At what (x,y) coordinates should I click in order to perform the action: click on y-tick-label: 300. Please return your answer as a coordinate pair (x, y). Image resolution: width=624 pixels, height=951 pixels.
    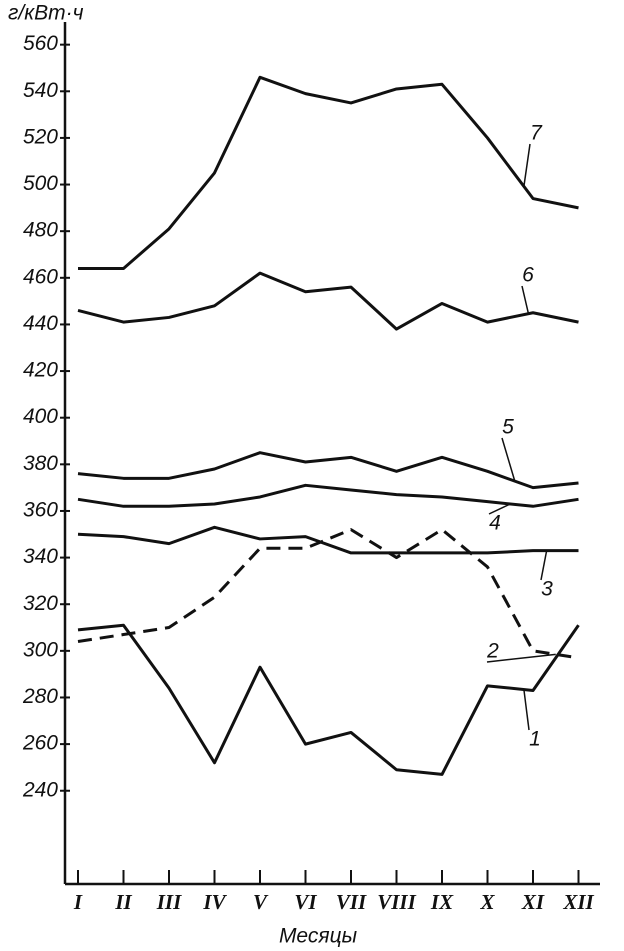
    Looking at the image, I should click on (40, 649).